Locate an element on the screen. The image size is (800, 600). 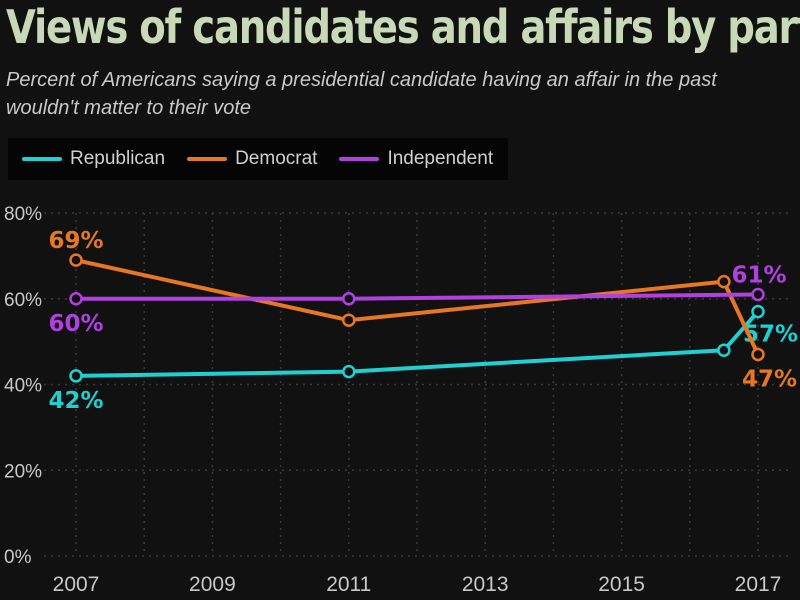
legend-item-democrat: Democrat is located at coordinates (252, 159).